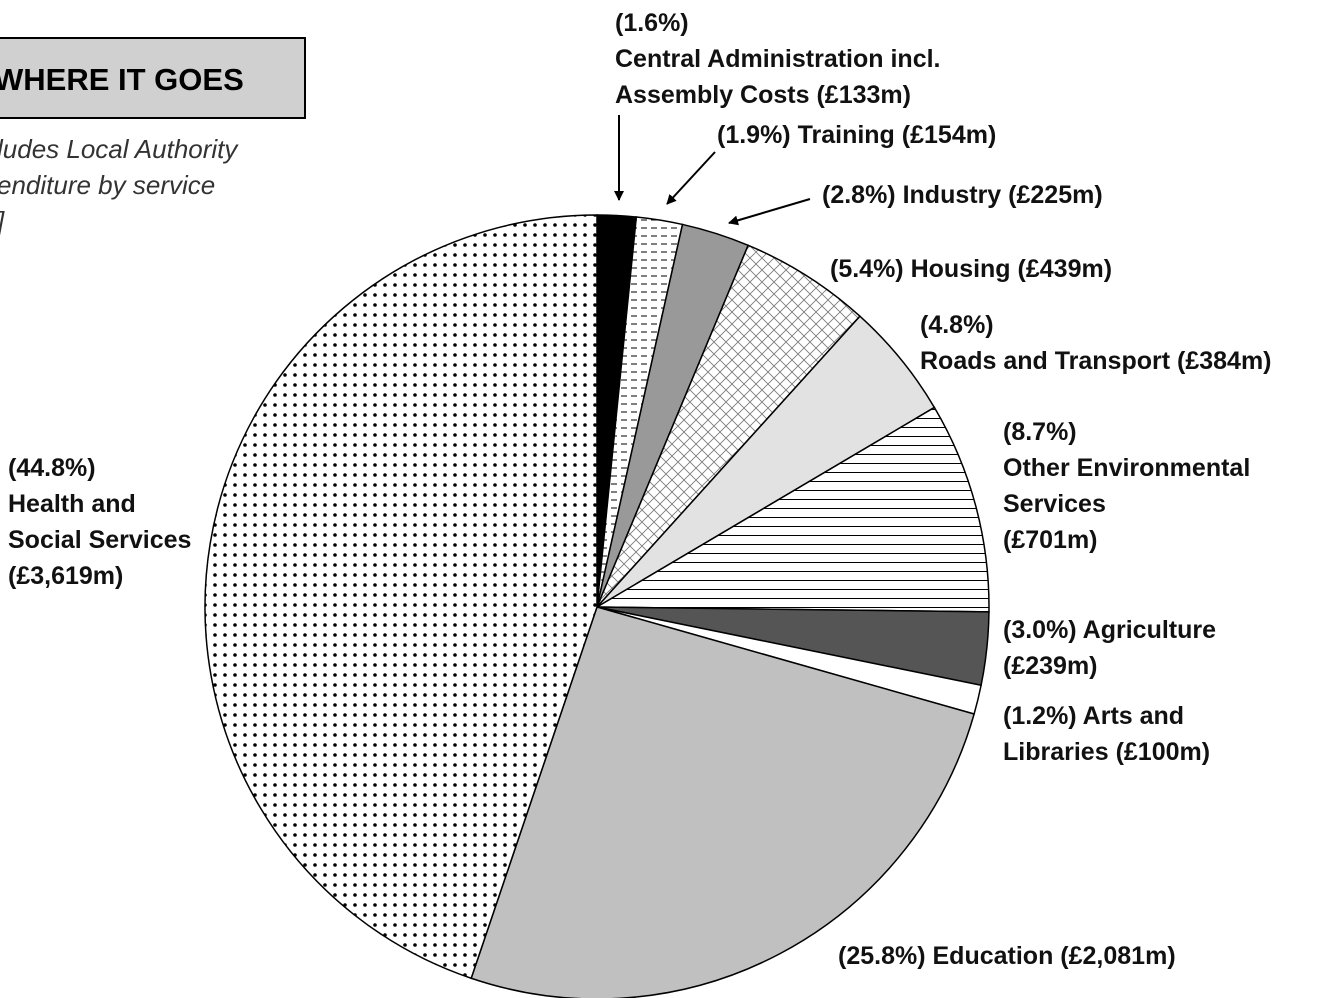 The height and width of the screenshot is (998, 1321). I want to click on title-box, so click(153, 78).